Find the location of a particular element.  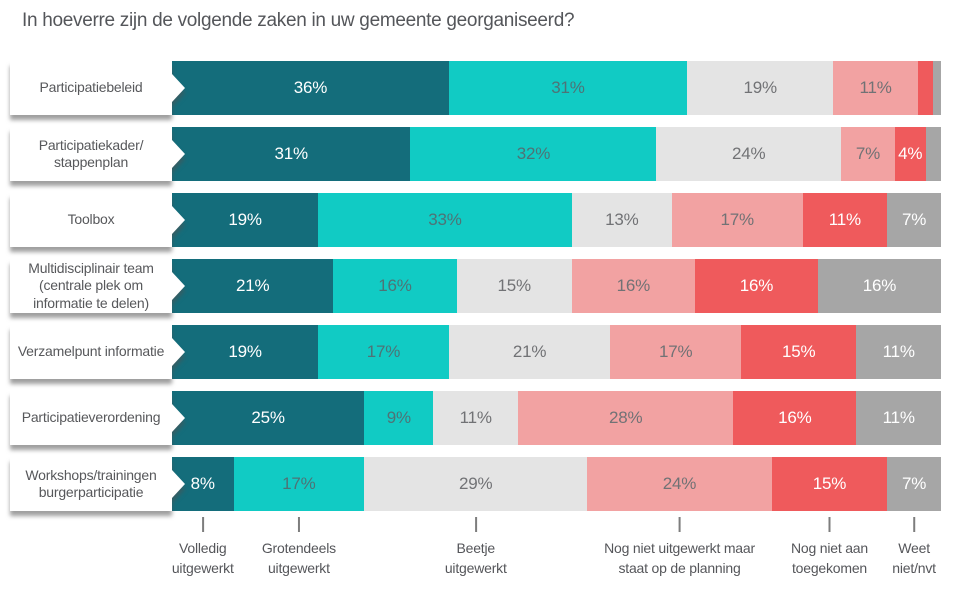

stacked-bar: 31% 32% 24% 7% 4% is located at coordinates (556, 154).